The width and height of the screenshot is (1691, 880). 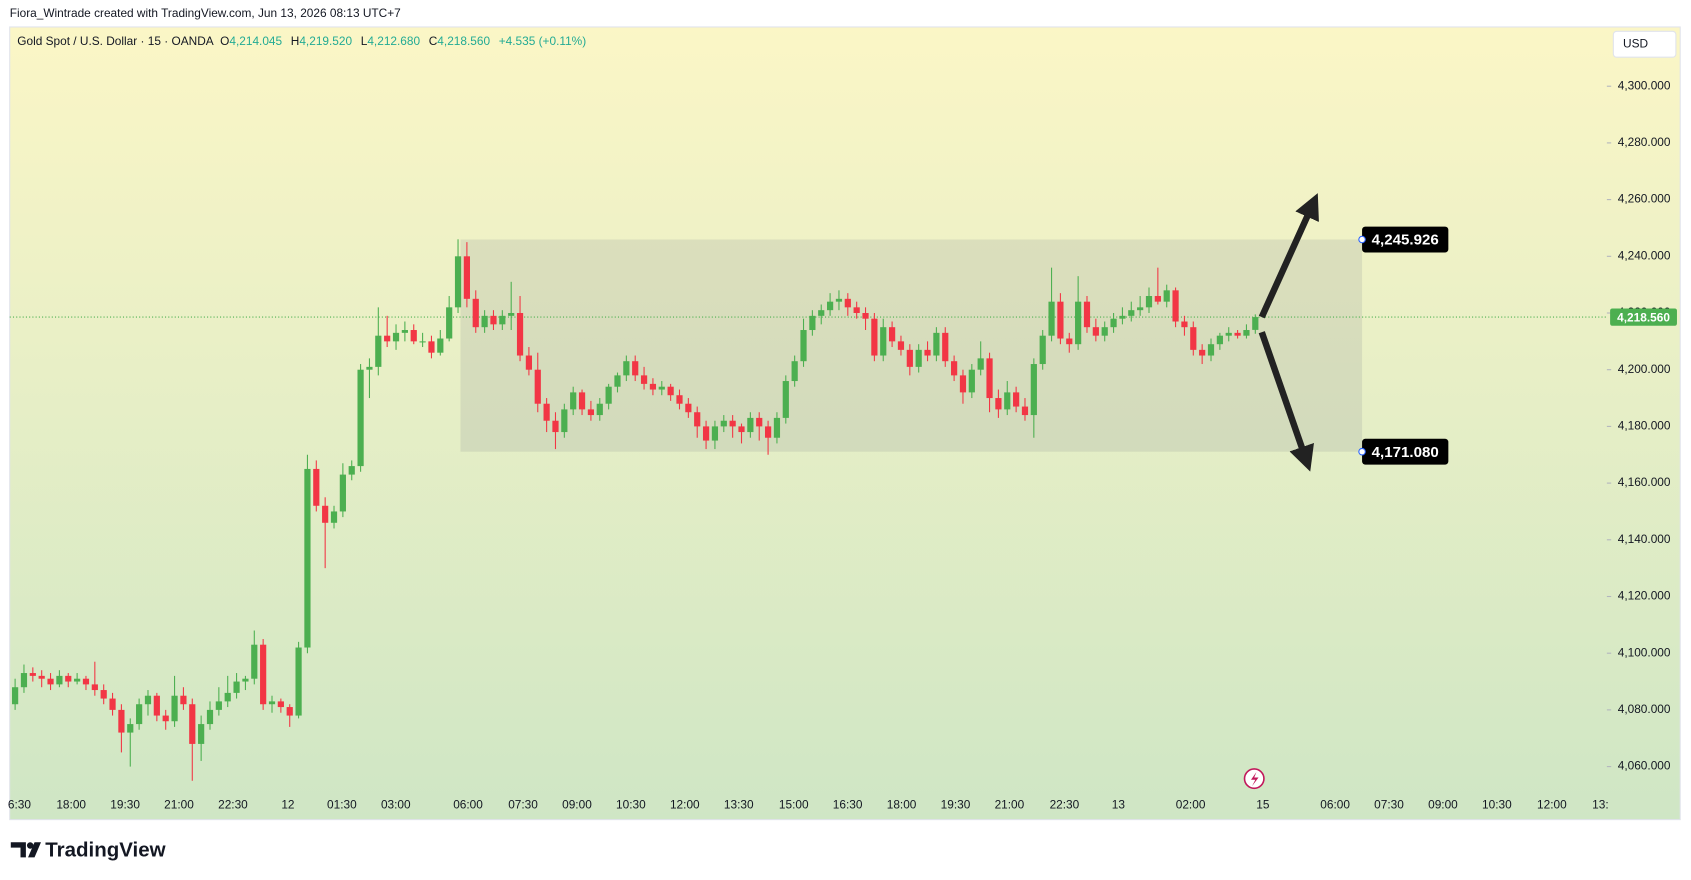 I want to click on arrow-down, so click(x=1286, y=401).